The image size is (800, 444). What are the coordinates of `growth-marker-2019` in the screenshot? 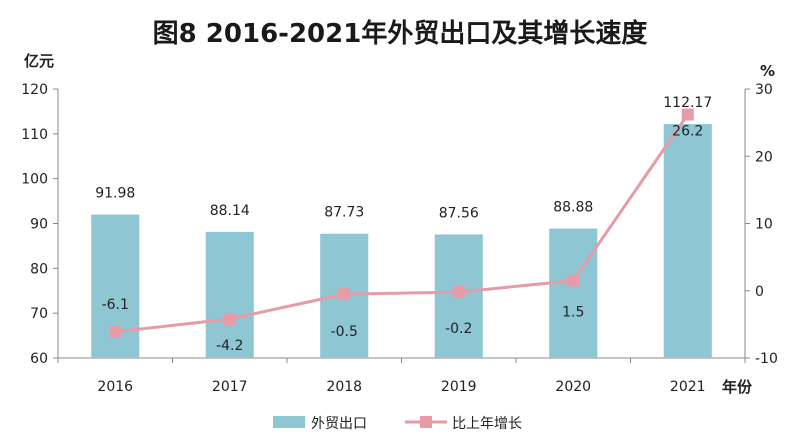 It's located at (458, 292).